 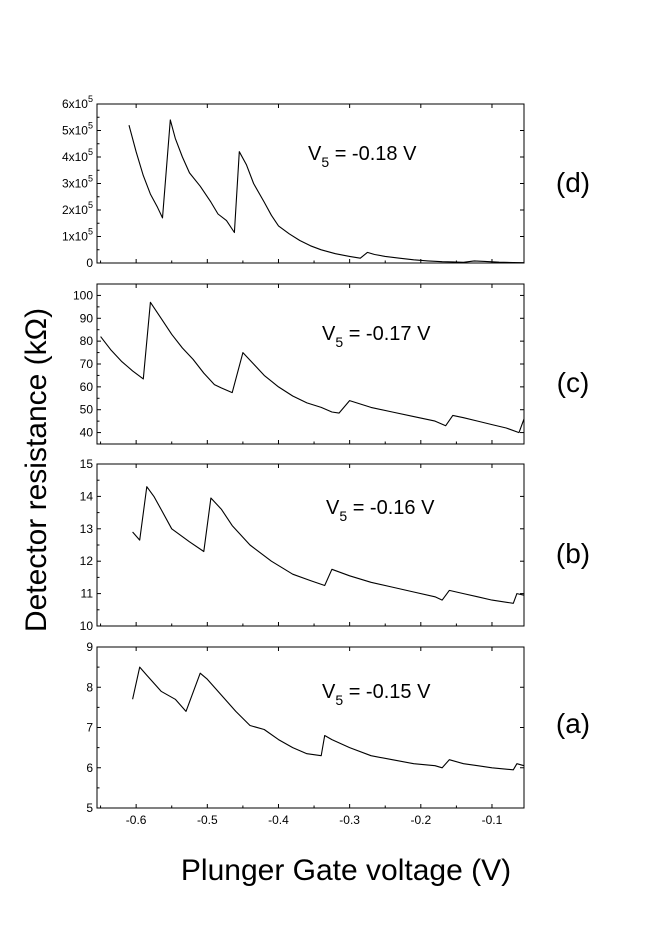 What do you see at coordinates (278, 820) in the screenshot?
I see `x-tick-label: -0.4` at bounding box center [278, 820].